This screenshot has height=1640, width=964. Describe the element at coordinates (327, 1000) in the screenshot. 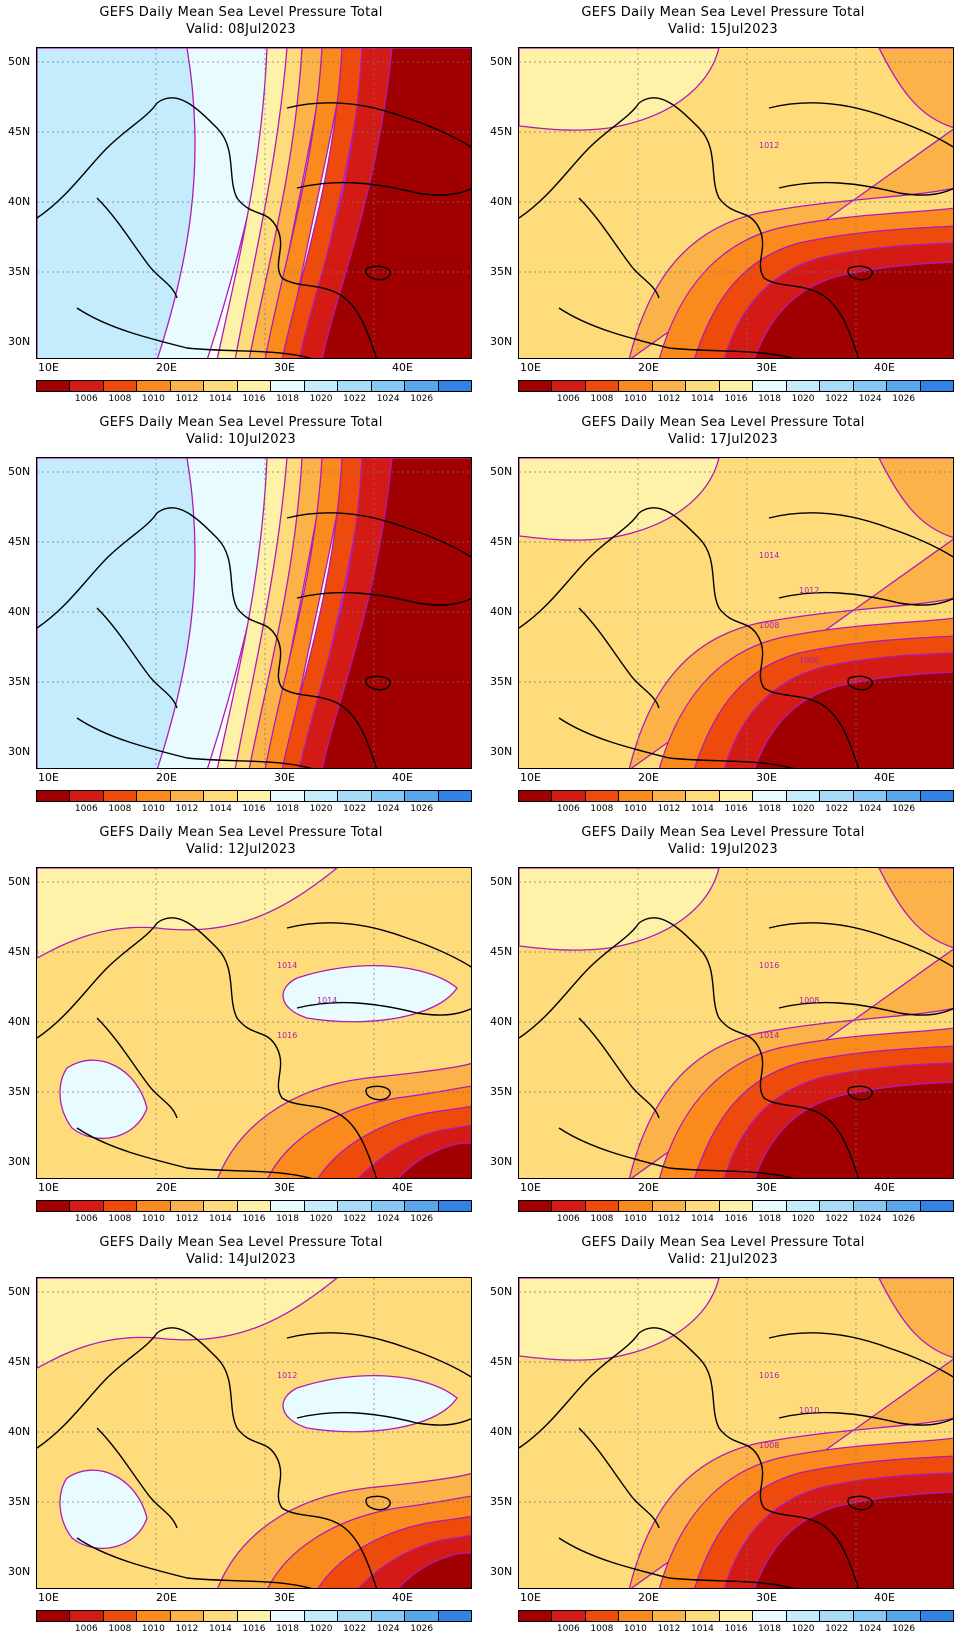

I see `contour-label: 1014` at that location.